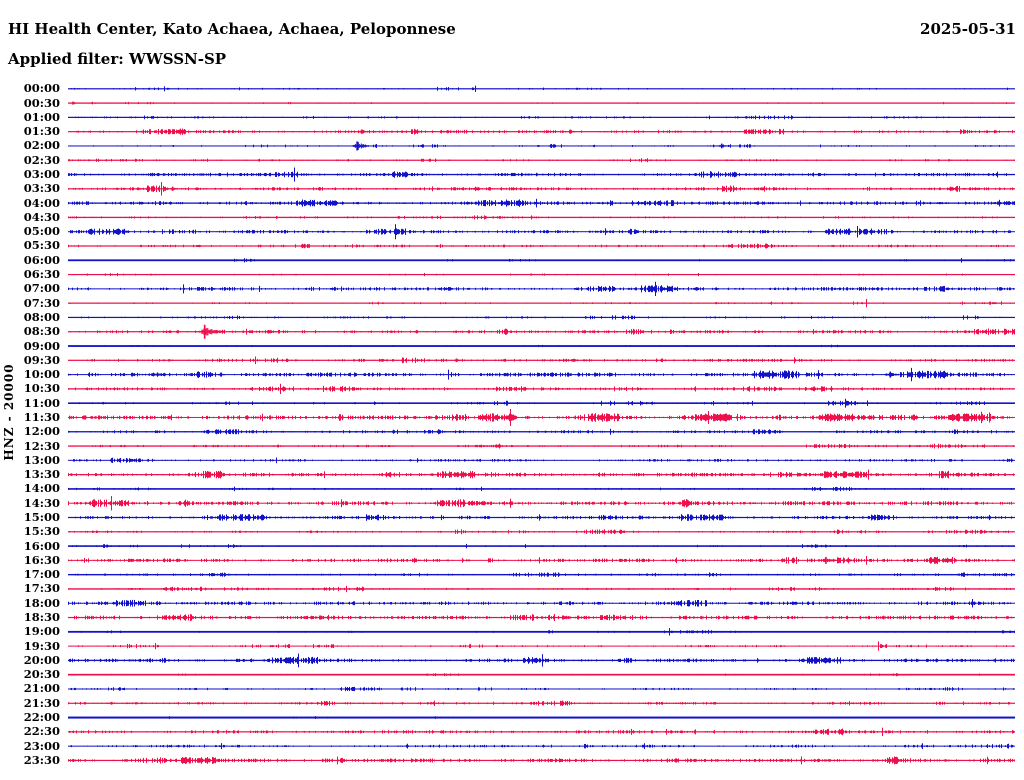 The image size is (1024, 780). I want to click on date-label: 2025-05-31, so click(968, 29).